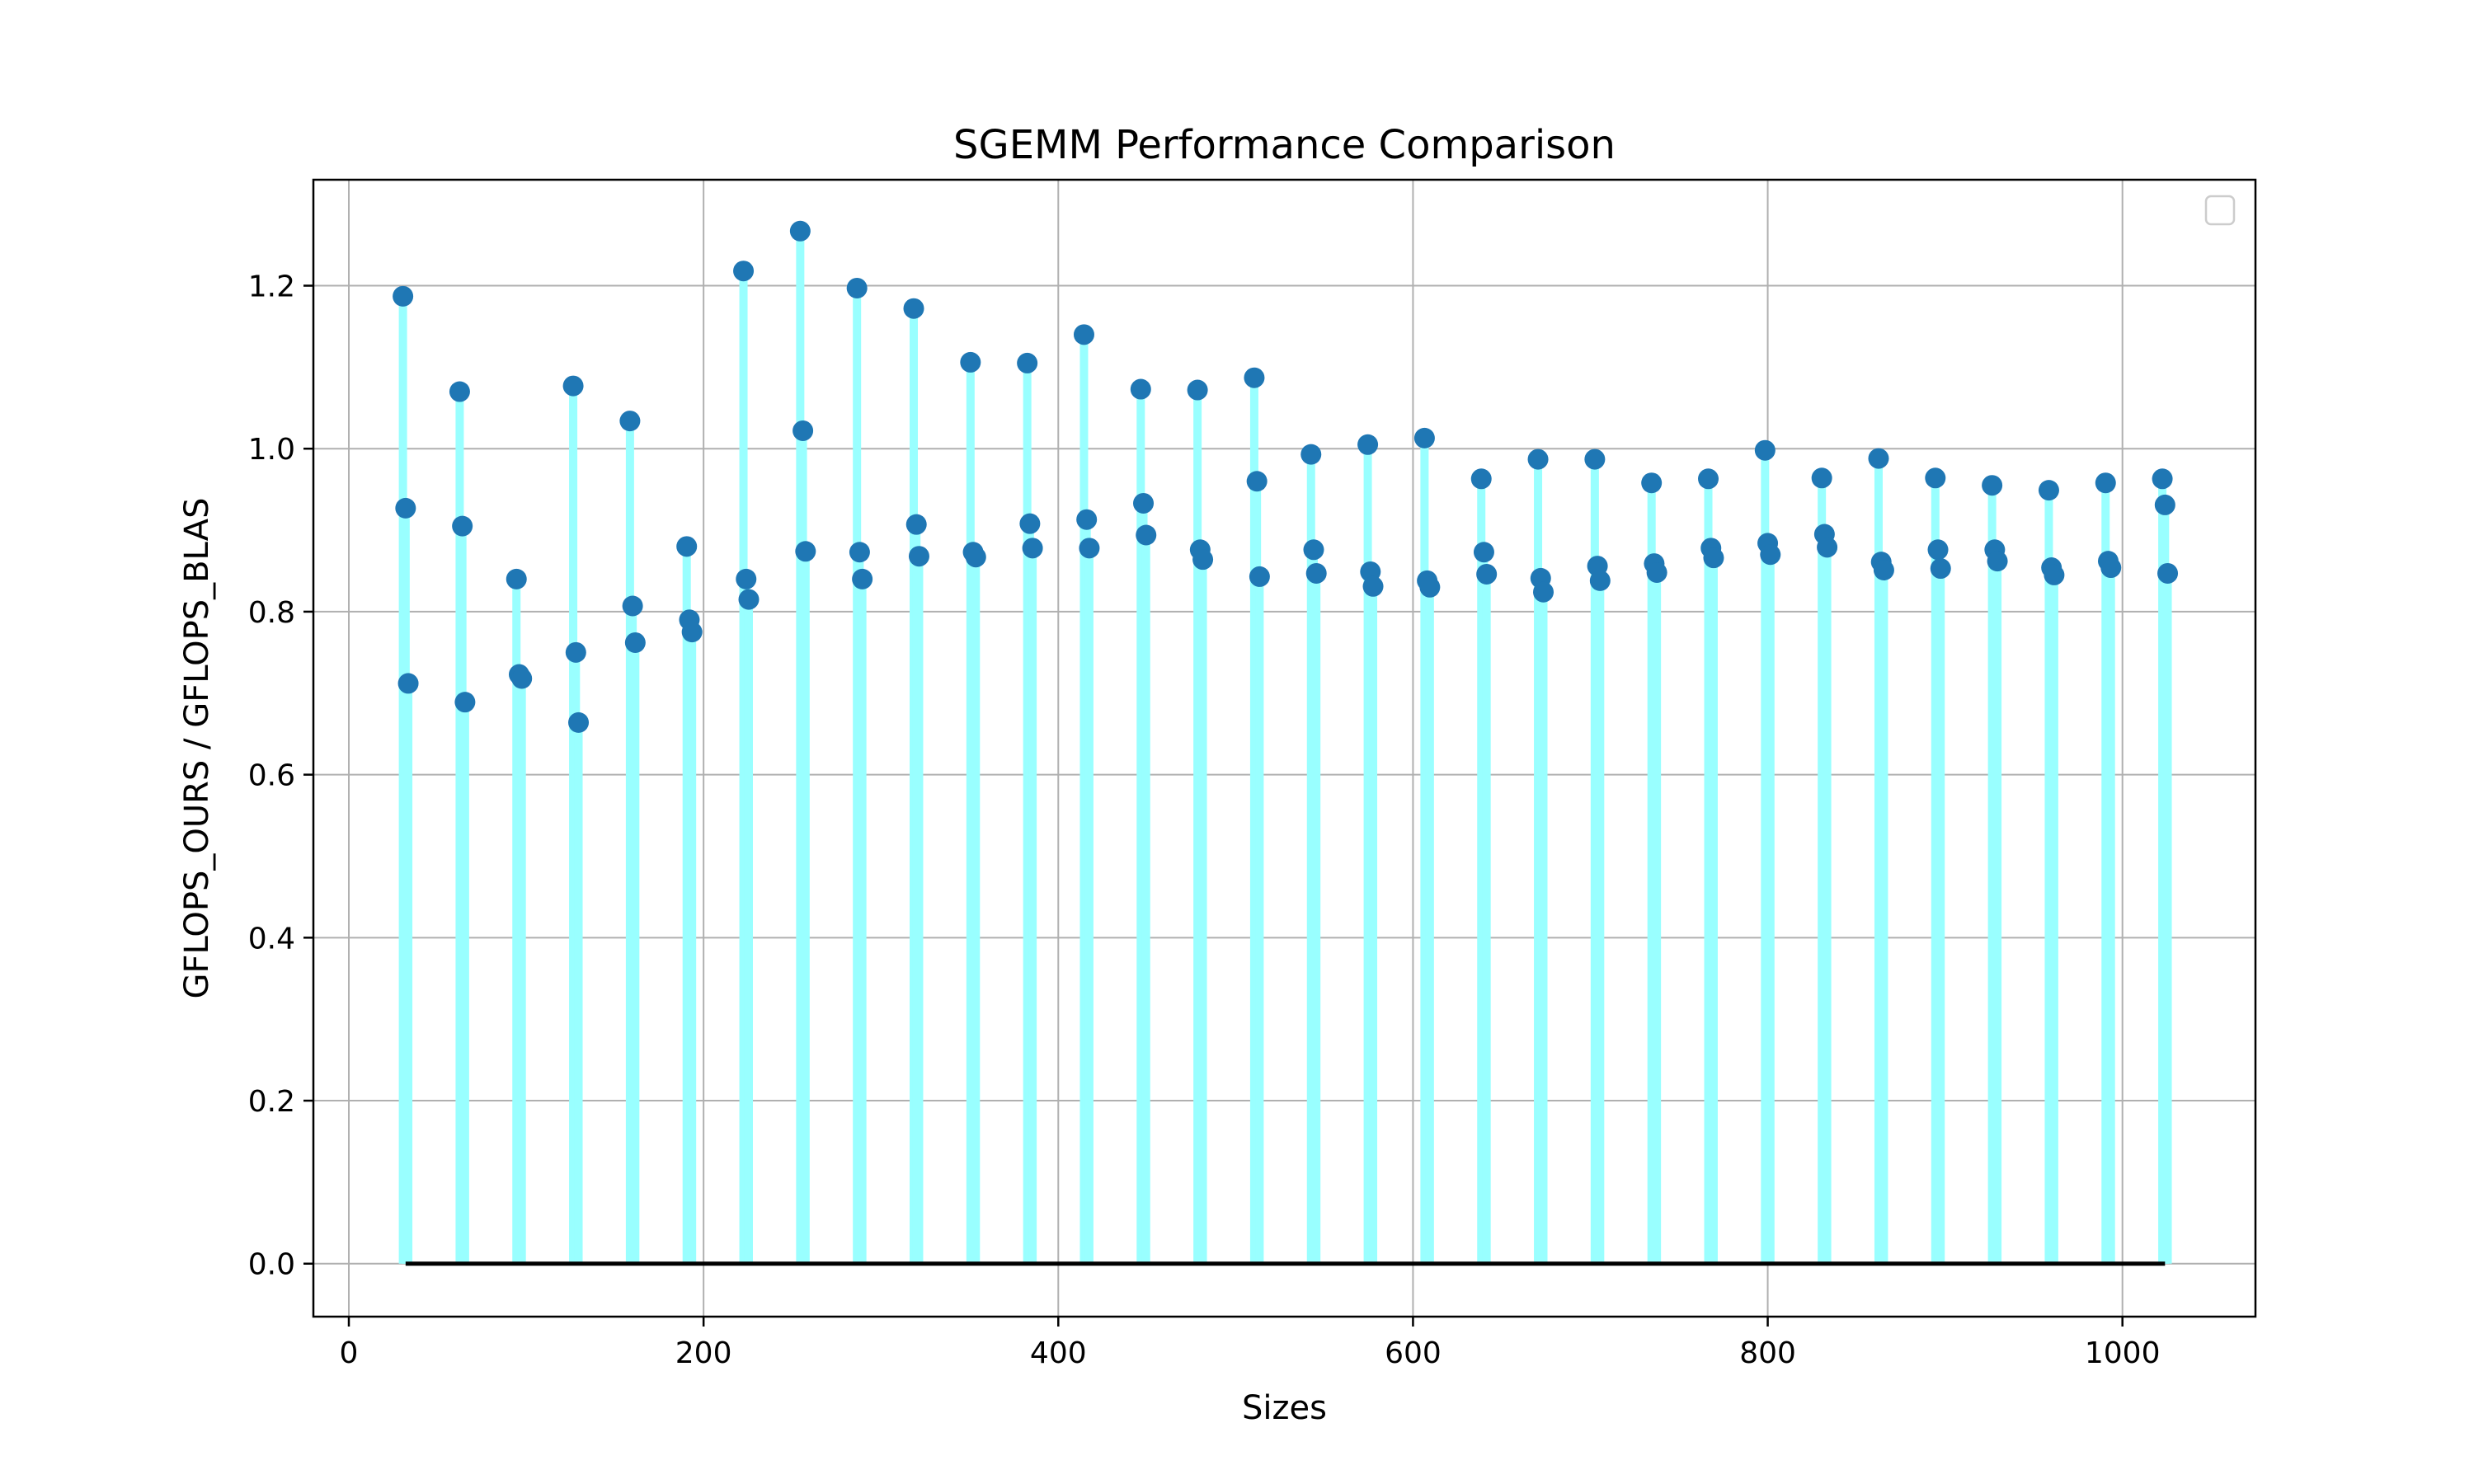 The height and width of the screenshot is (1484, 2474). What do you see at coordinates (349, 1353) in the screenshot?
I see `x-tick-label: 0` at bounding box center [349, 1353].